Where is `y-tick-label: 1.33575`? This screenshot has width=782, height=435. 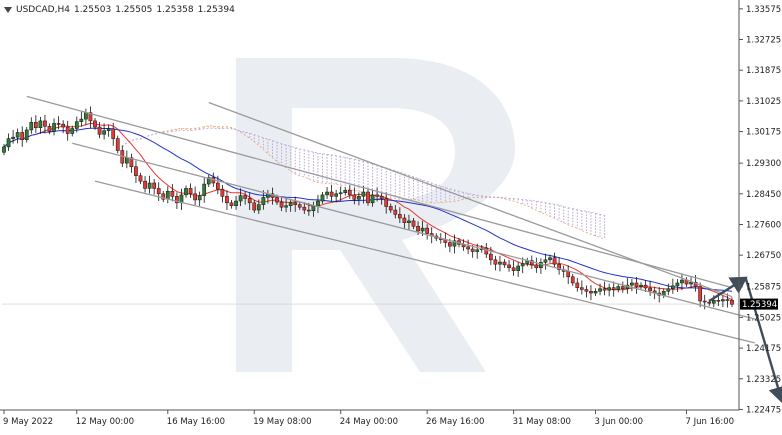
y-tick-label: 1.33575 is located at coordinates (763, 10).